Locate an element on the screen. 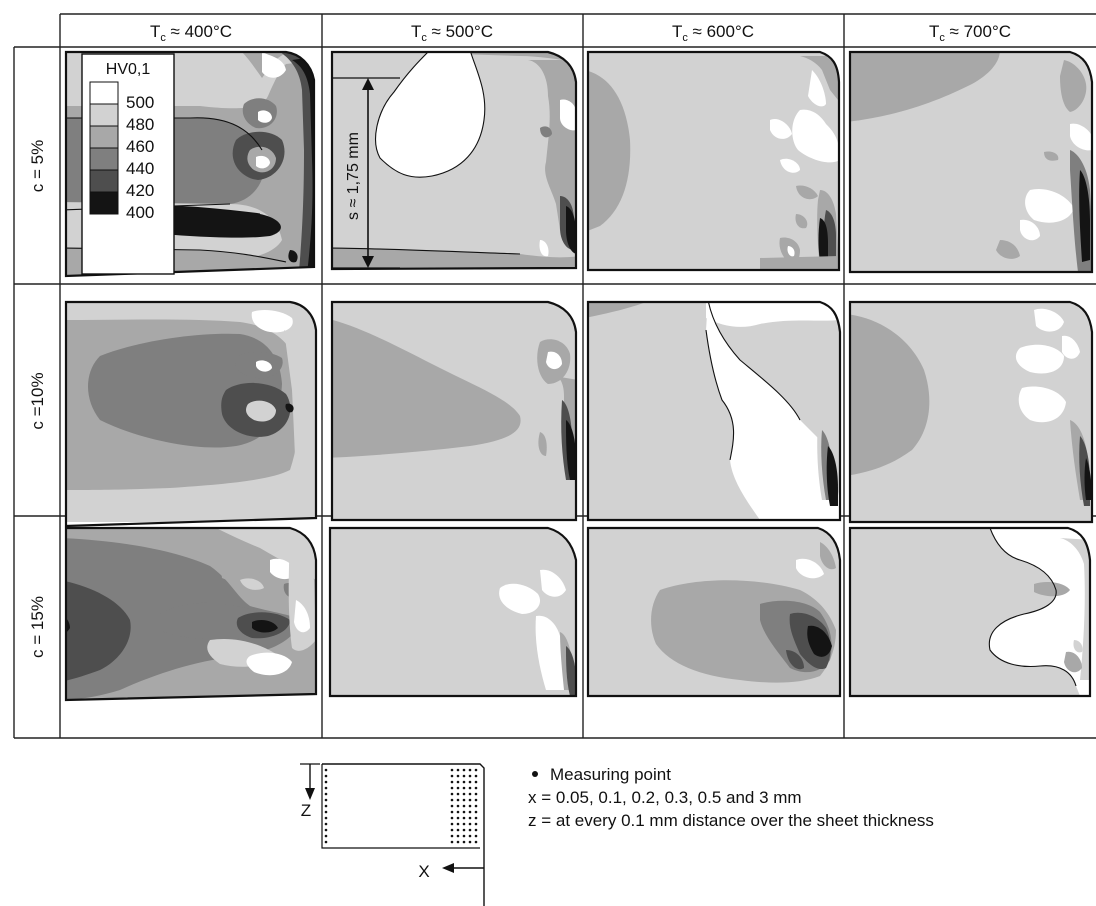 The height and width of the screenshot is (906, 1096). legend-level-label: 440 is located at coordinates (140, 168).